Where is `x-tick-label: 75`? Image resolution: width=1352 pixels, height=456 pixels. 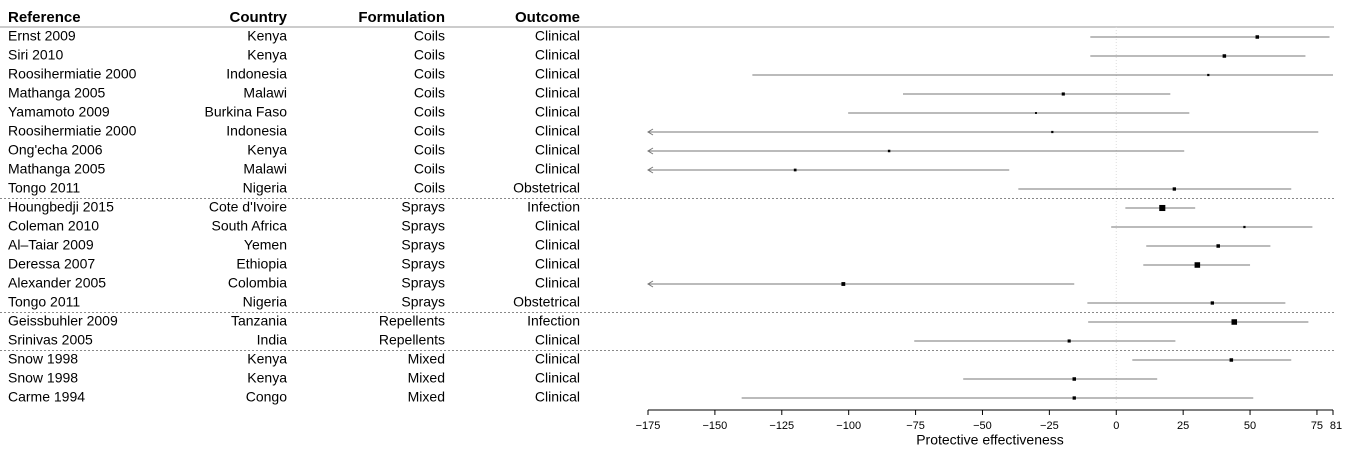 x-tick-label: 75 is located at coordinates (1317, 426).